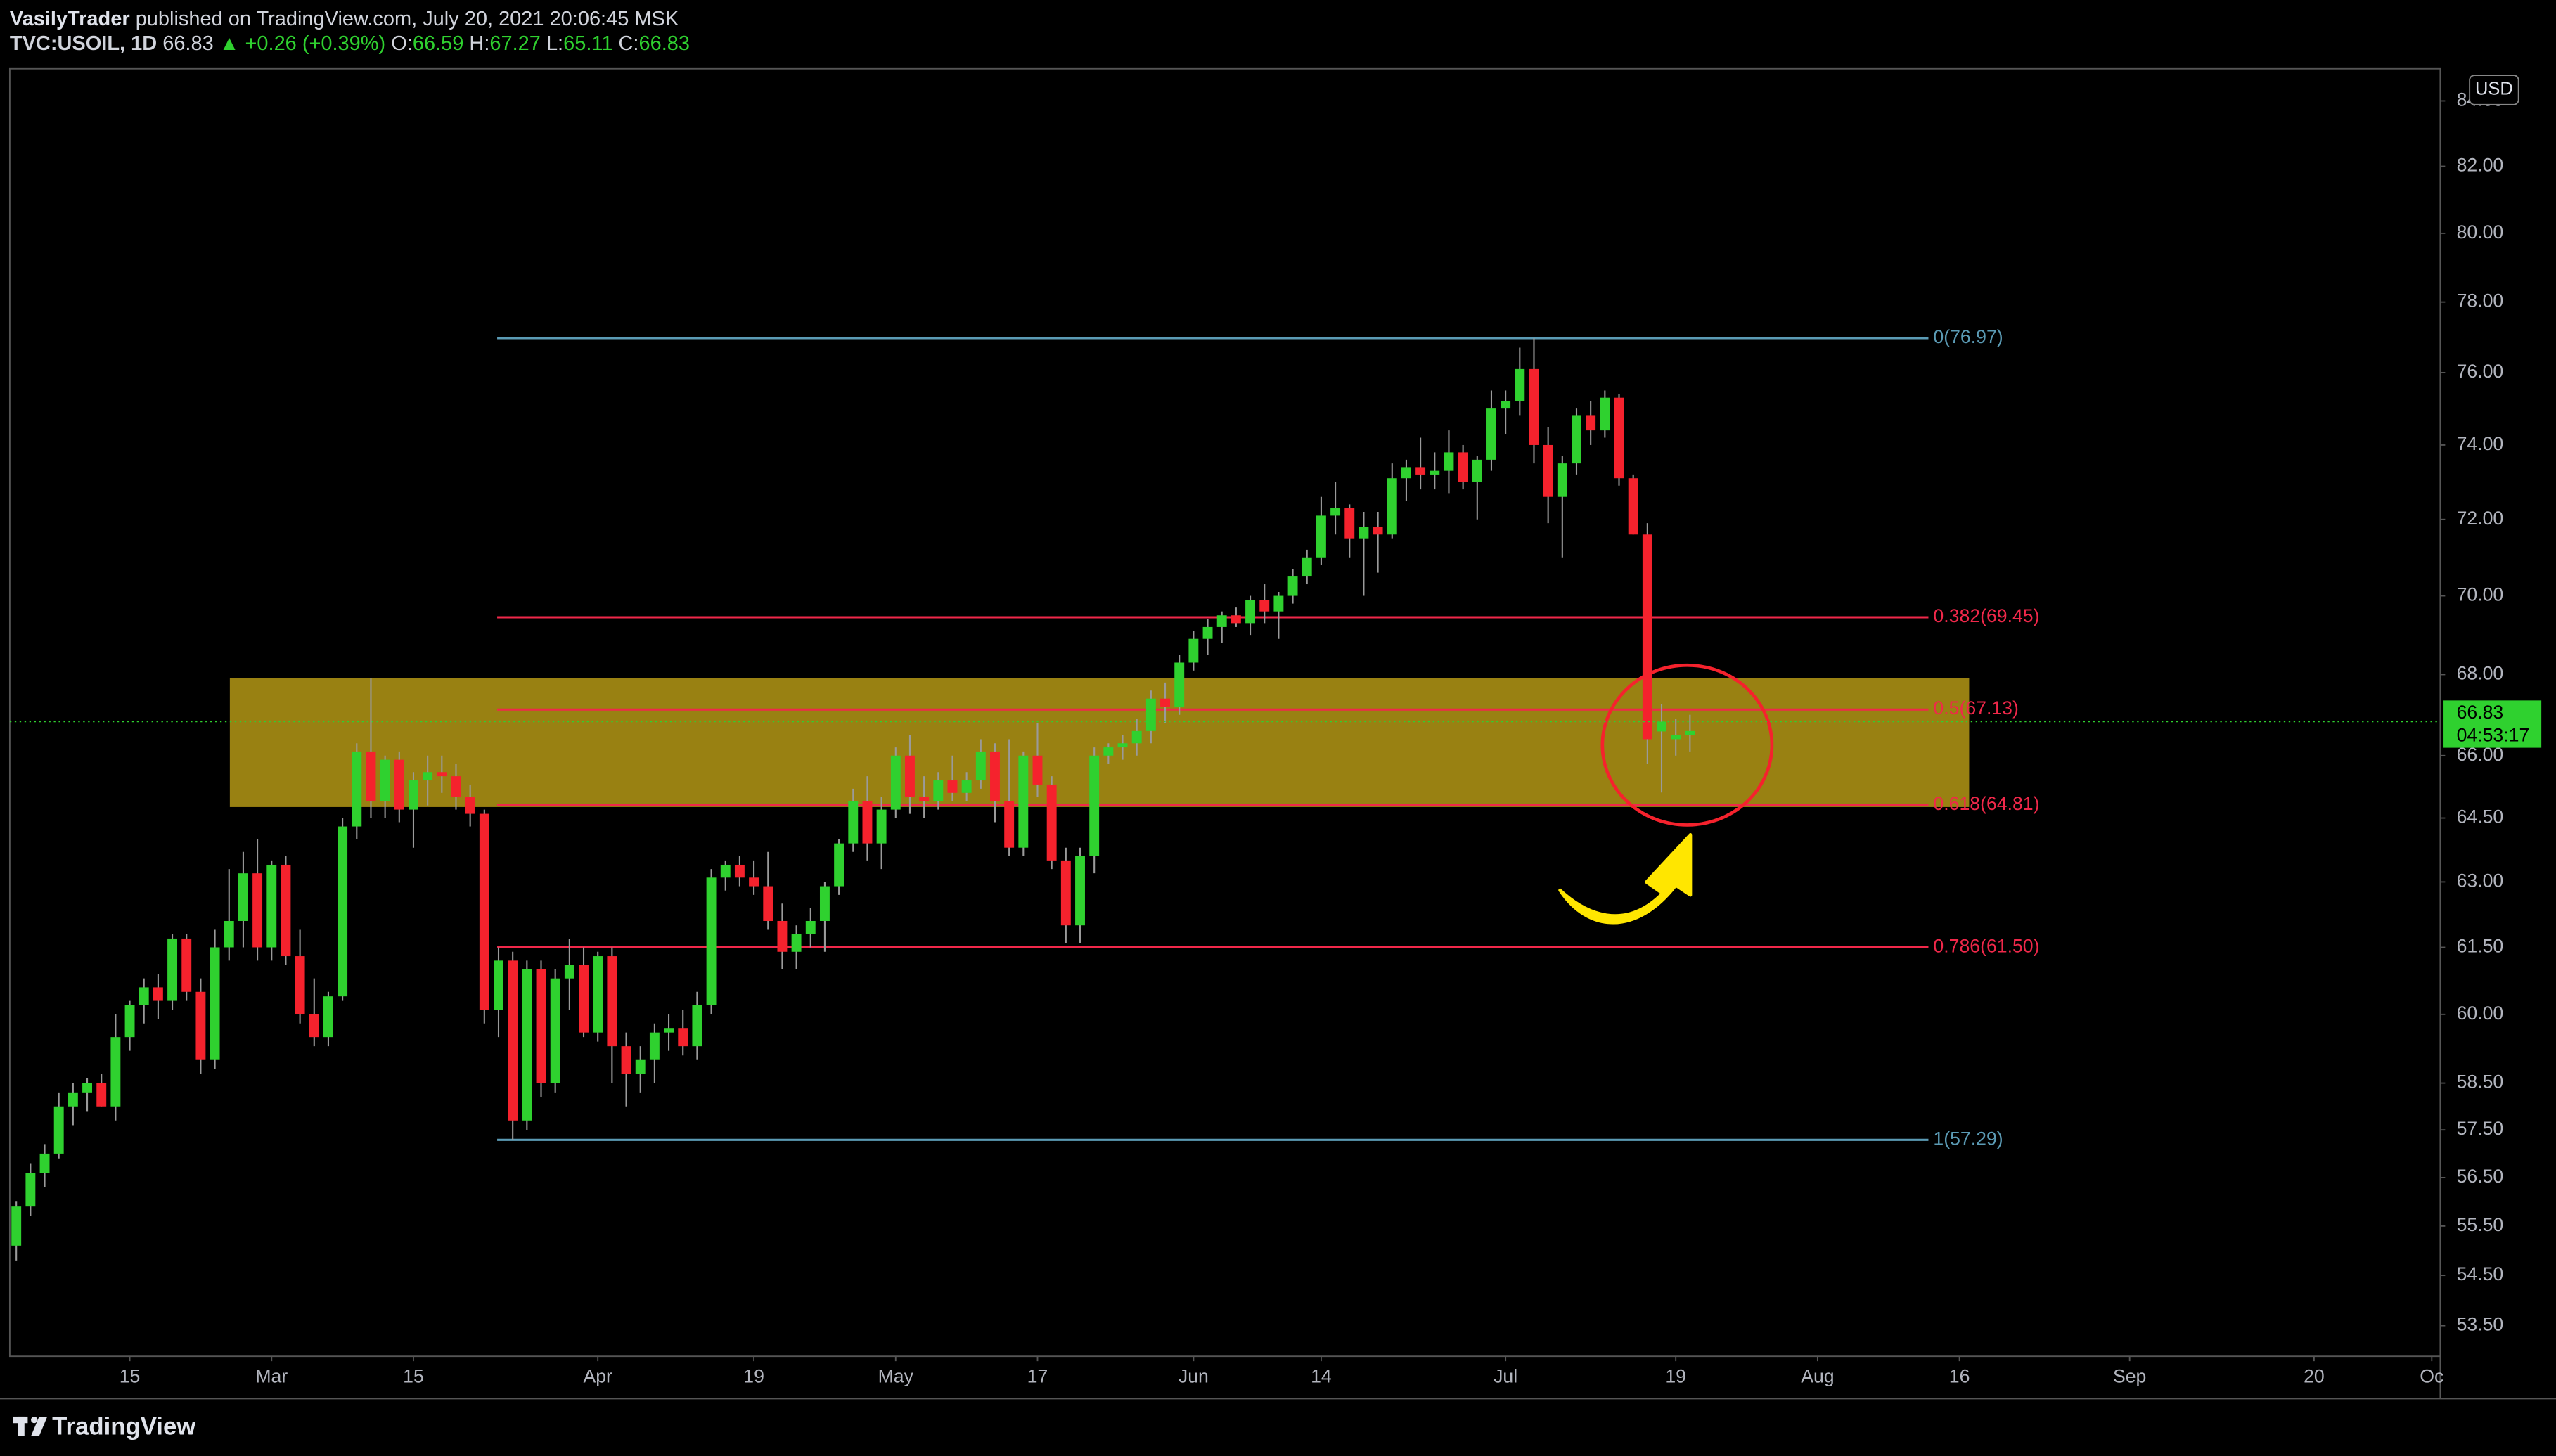  Describe the element at coordinates (2480, 518) in the screenshot. I see `y-tick-label: 72.00` at that location.